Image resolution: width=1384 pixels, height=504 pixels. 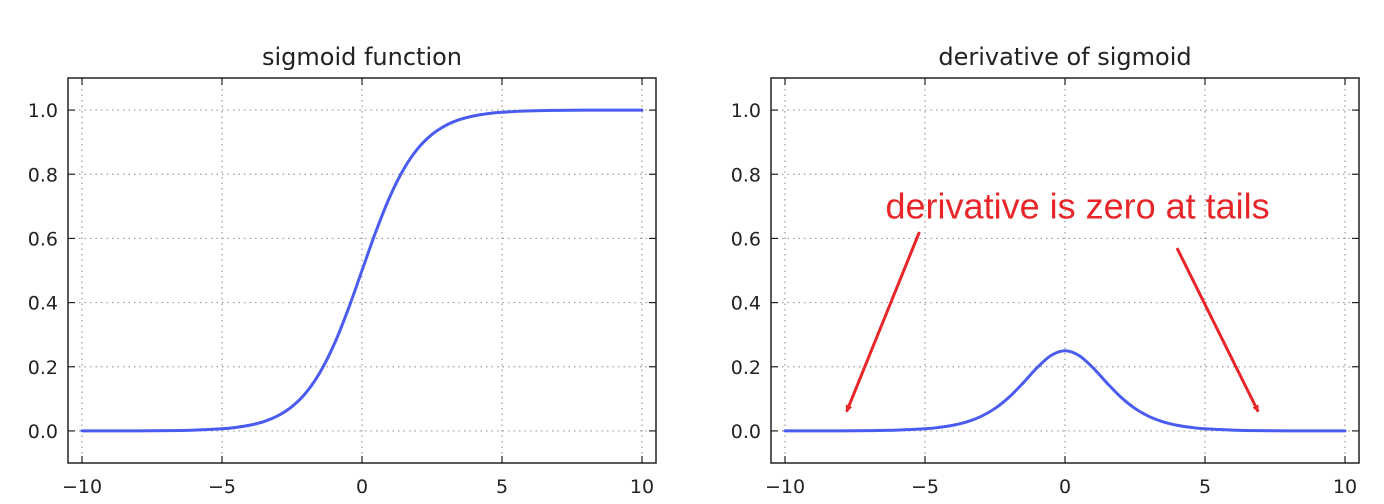 I want to click on annotation-layer: derivative is zero at tails, so click(x=1057, y=299).